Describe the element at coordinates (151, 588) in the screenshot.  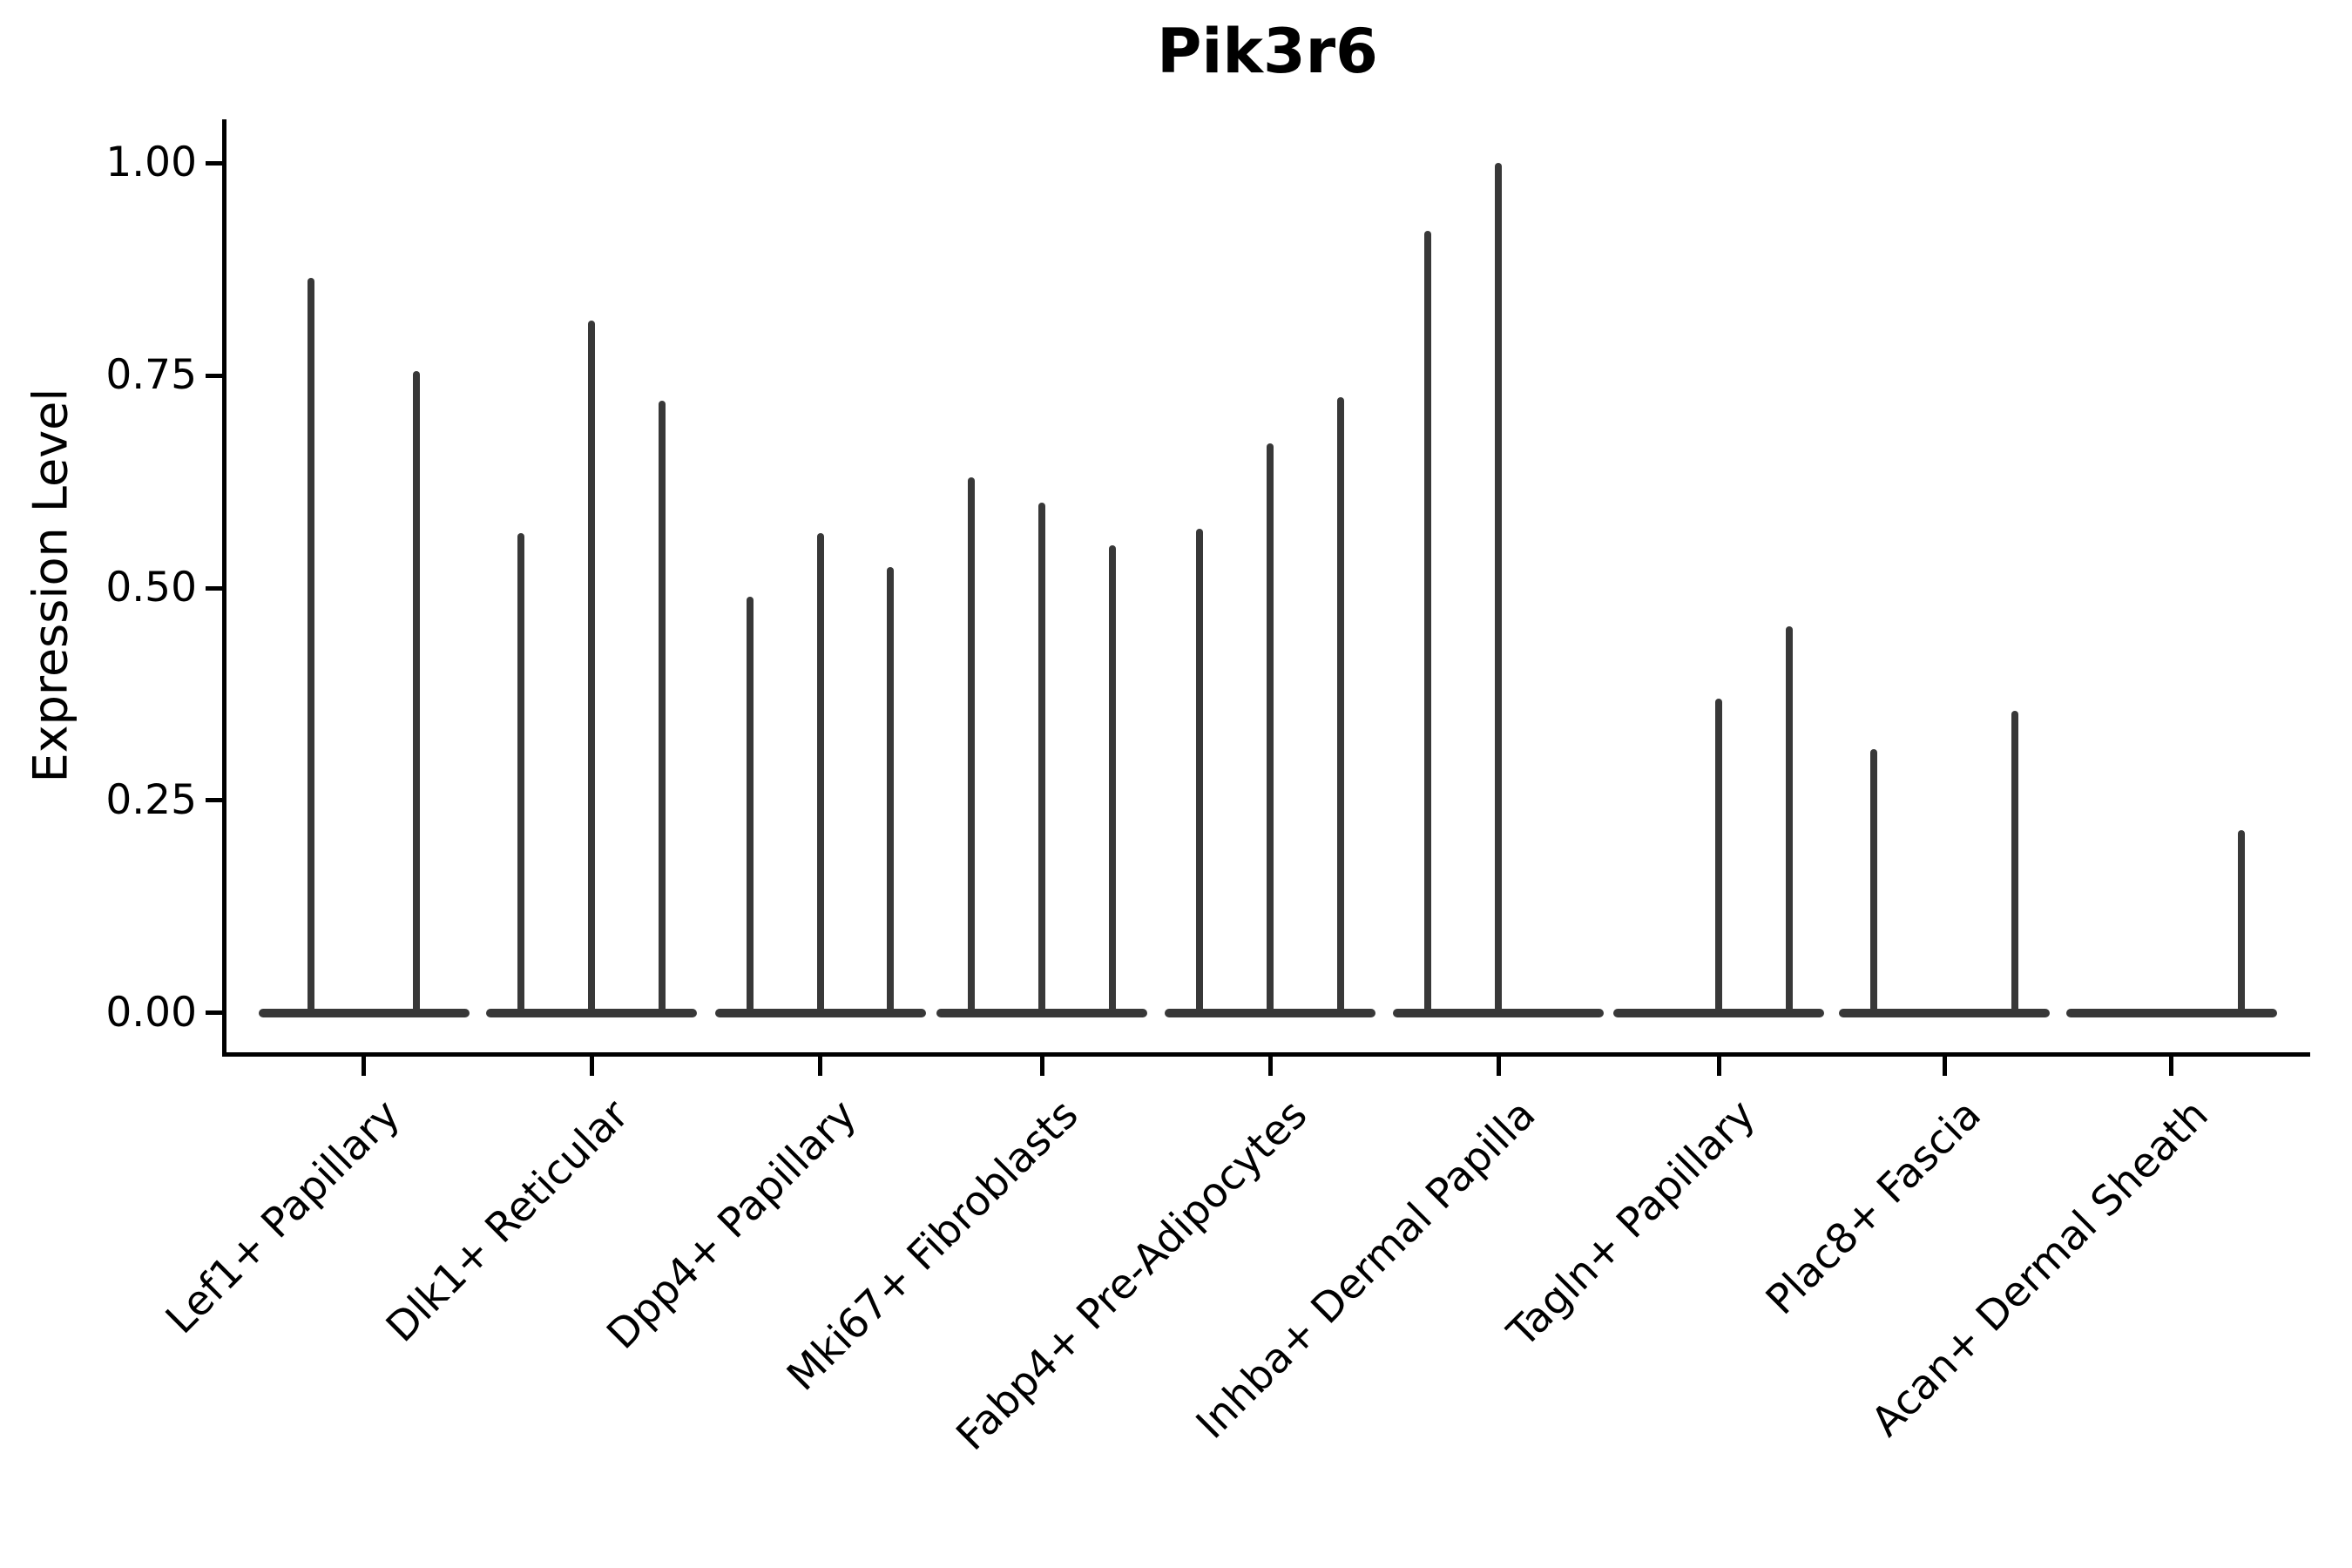
I see `y-tick-label: 0.50` at that location.